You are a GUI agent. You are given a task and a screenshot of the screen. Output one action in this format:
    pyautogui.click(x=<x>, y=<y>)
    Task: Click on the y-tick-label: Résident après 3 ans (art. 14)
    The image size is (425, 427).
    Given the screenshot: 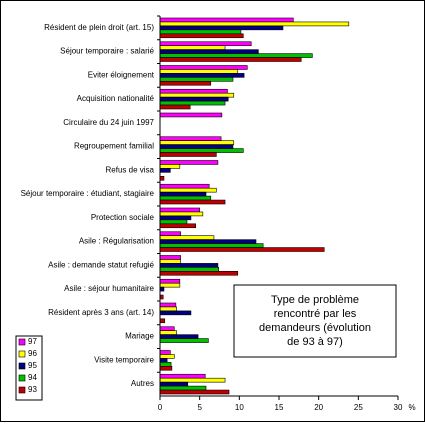 What is the action you would take?
    pyautogui.click(x=101, y=312)
    